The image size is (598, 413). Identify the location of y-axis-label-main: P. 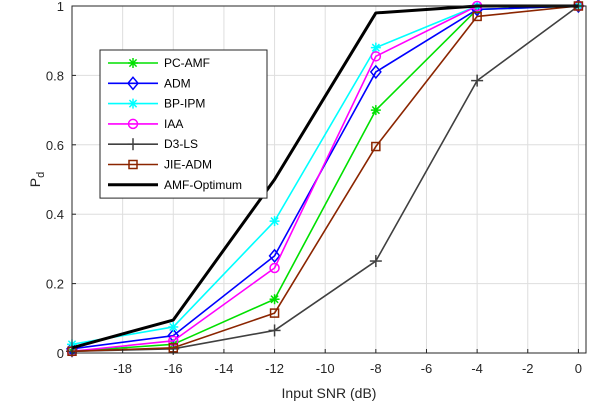
(35, 182).